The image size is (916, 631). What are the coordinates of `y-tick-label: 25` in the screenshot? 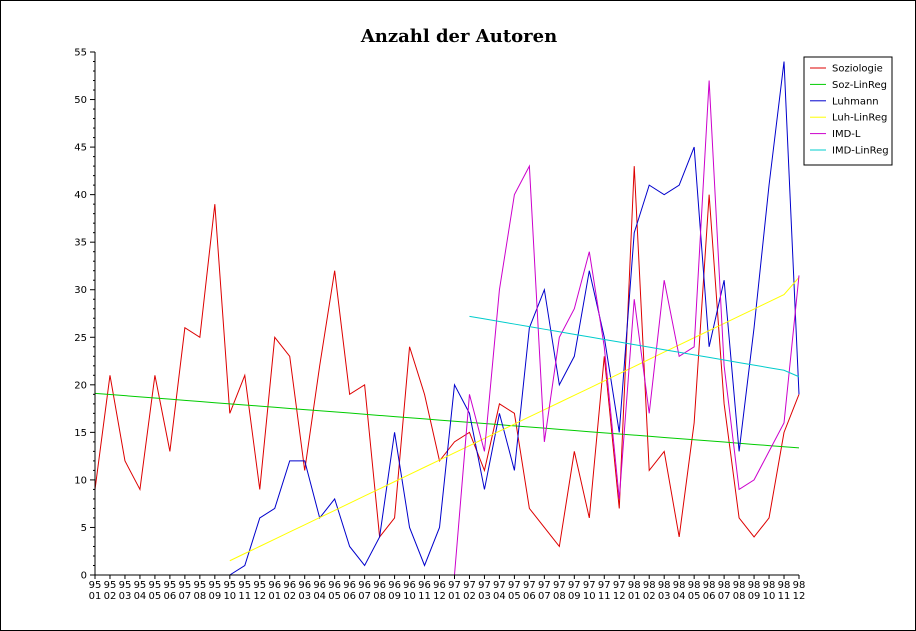 It's located at (80, 338).